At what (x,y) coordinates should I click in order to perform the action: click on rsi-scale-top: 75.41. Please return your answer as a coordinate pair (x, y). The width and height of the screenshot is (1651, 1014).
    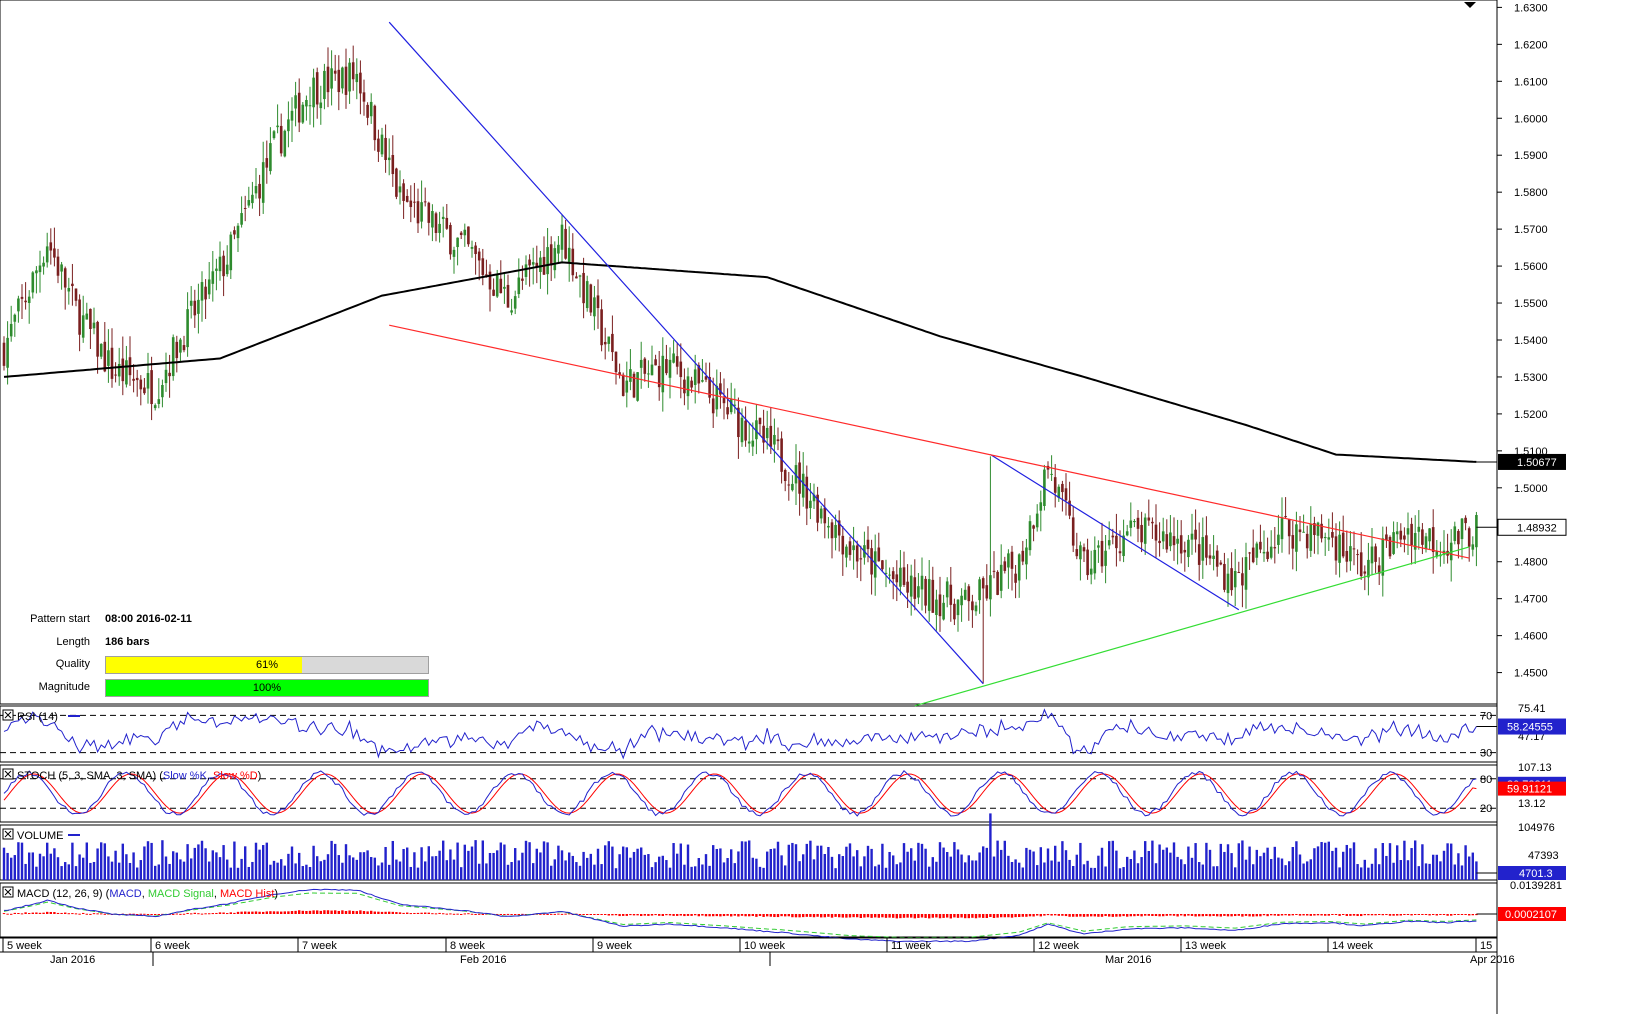
    Looking at the image, I should click on (1532, 709).